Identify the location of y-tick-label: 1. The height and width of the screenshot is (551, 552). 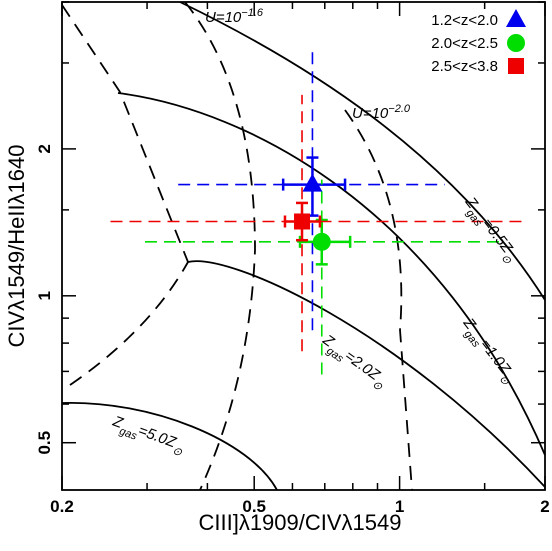
(44, 295).